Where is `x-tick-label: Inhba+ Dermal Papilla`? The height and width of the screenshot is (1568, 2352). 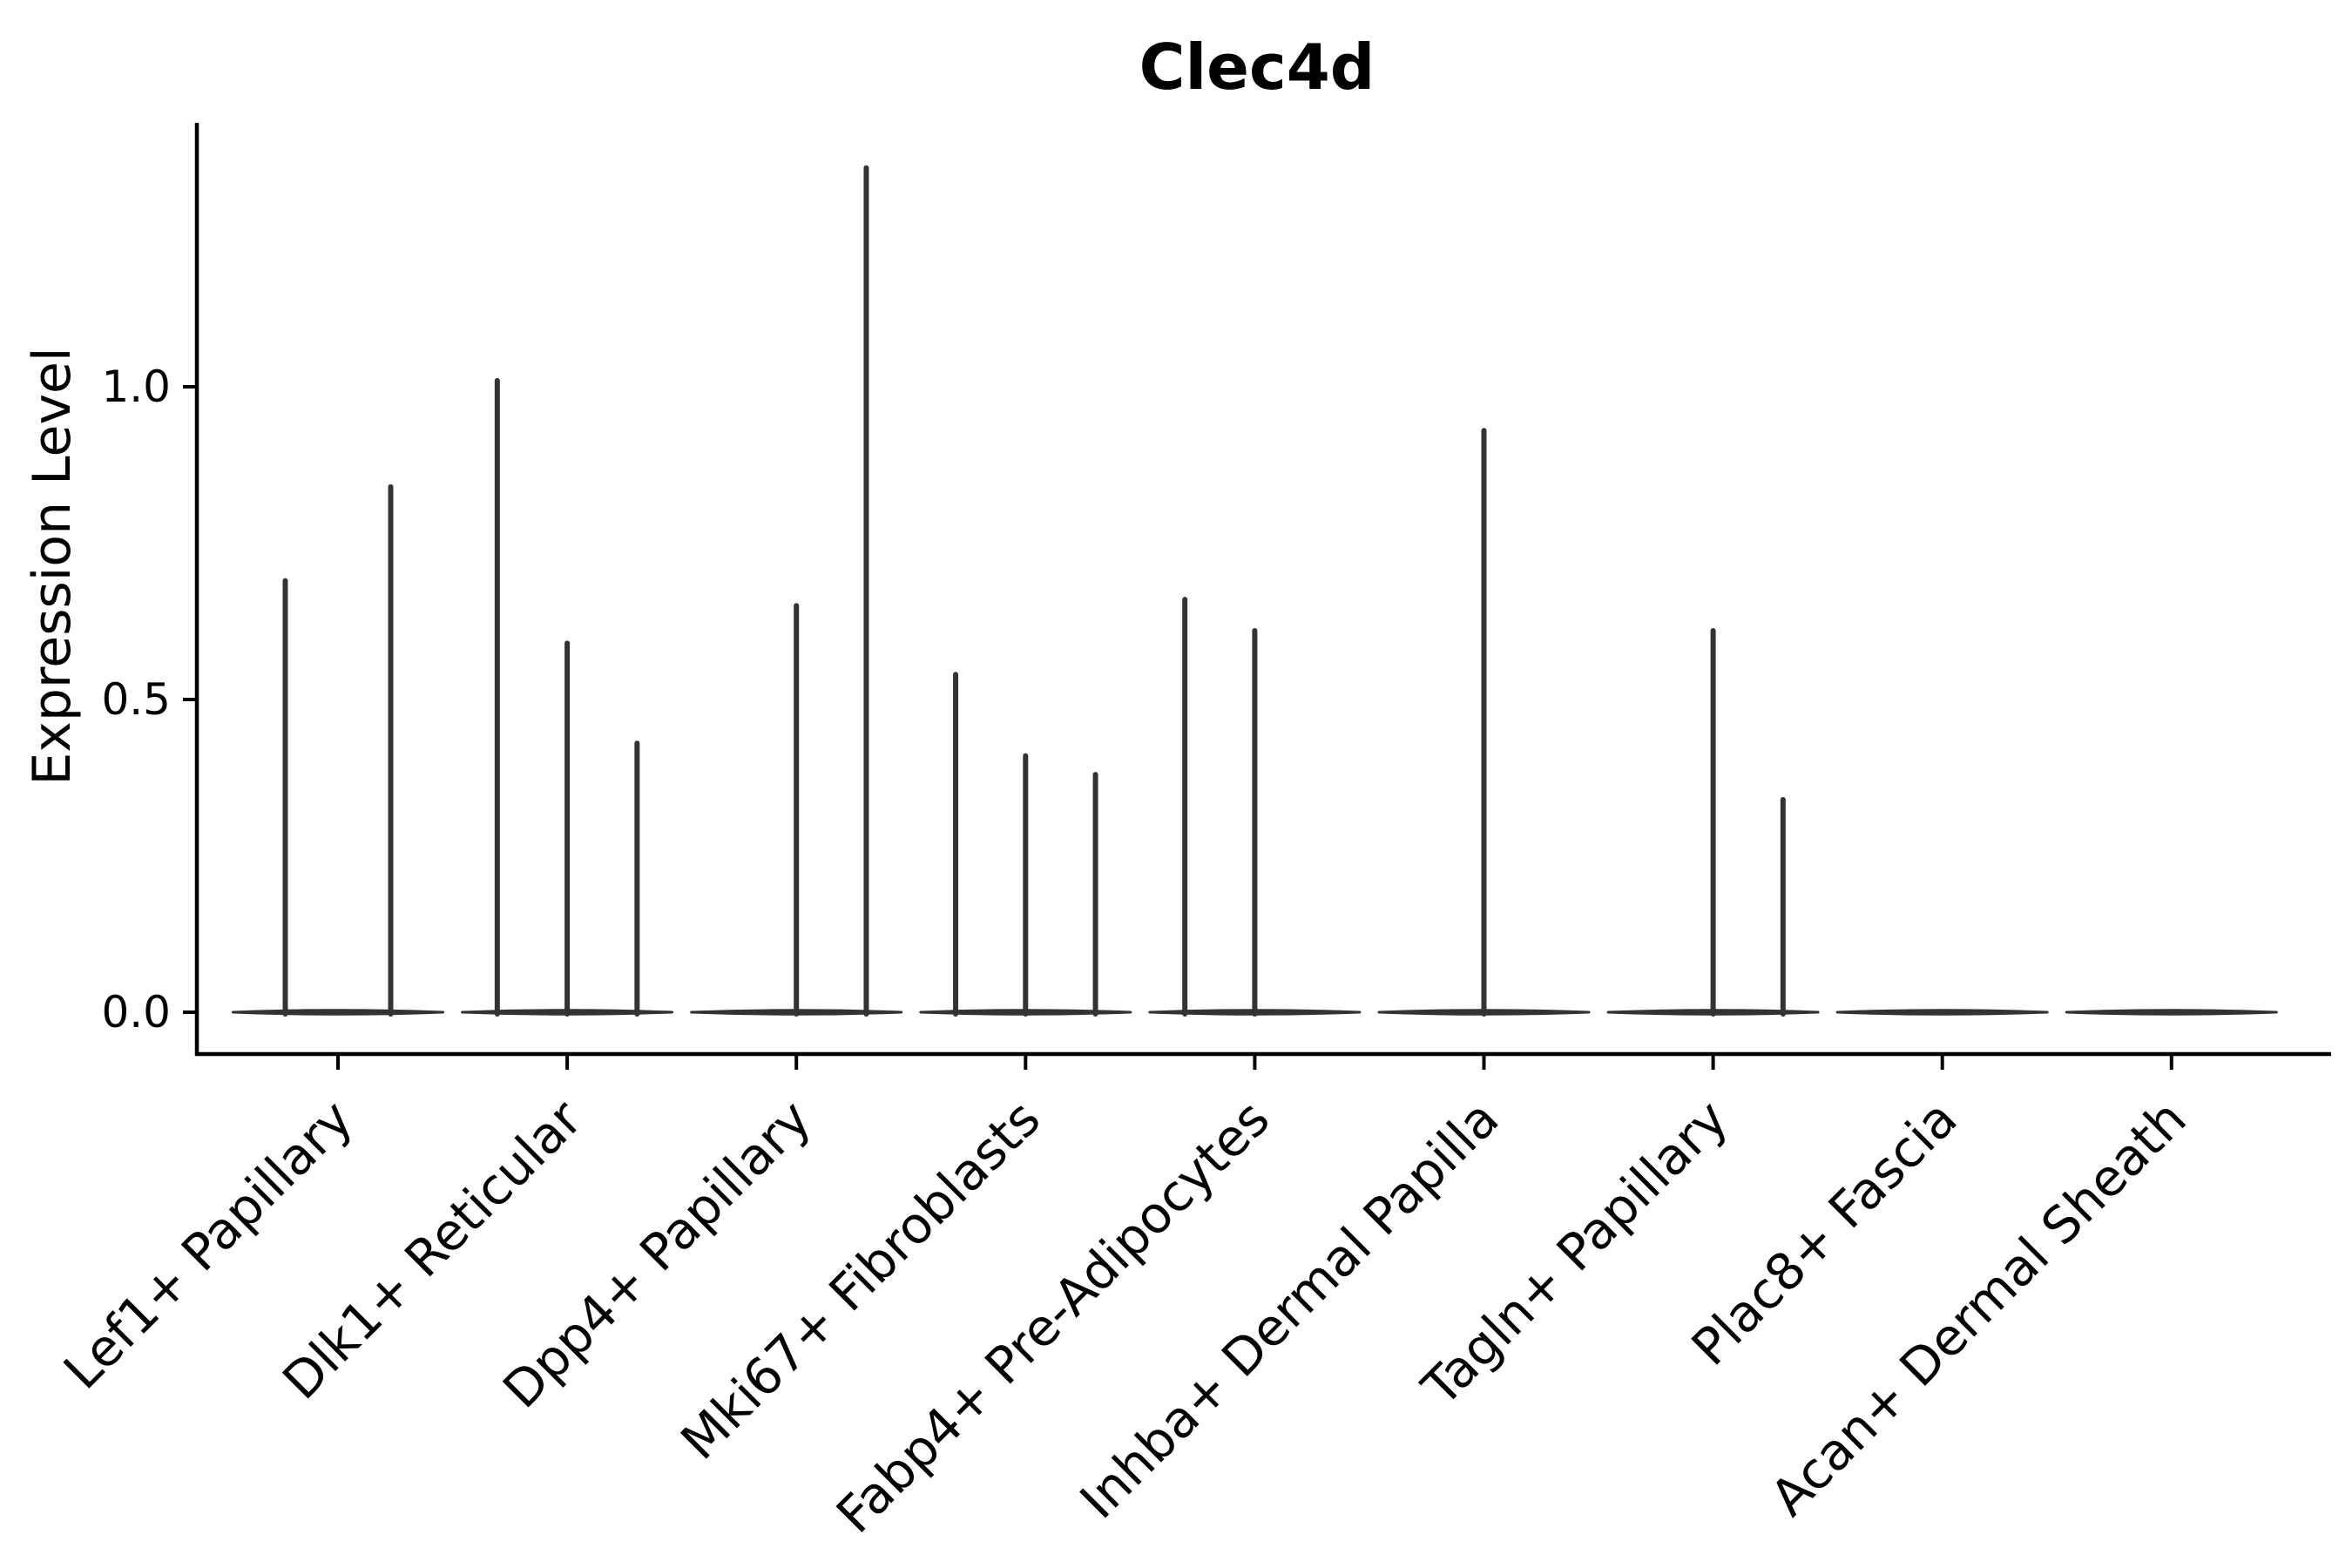 x-tick-label: Inhba+ Dermal Papilla is located at coordinates (1290, 1310).